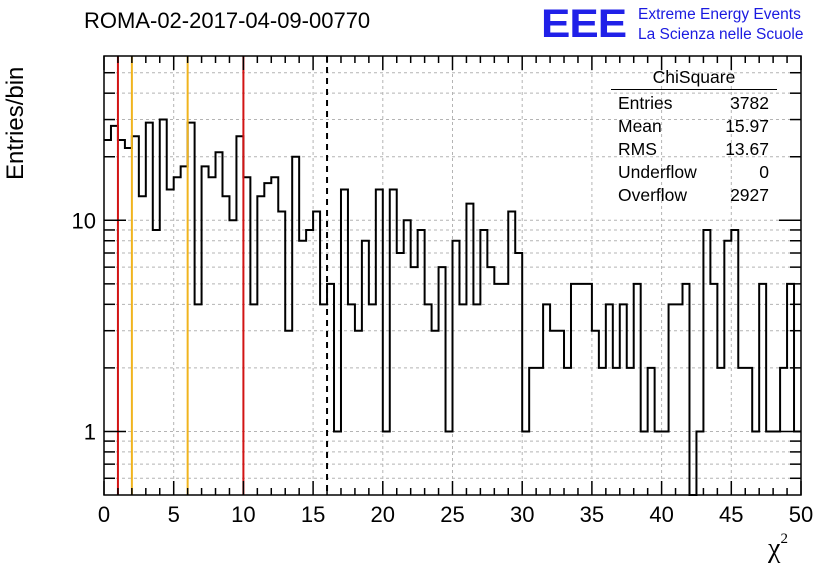 This screenshot has width=836, height=572. What do you see at coordinates (694, 103) in the screenshot?
I see `stats-row-entries: Entries 3782` at bounding box center [694, 103].